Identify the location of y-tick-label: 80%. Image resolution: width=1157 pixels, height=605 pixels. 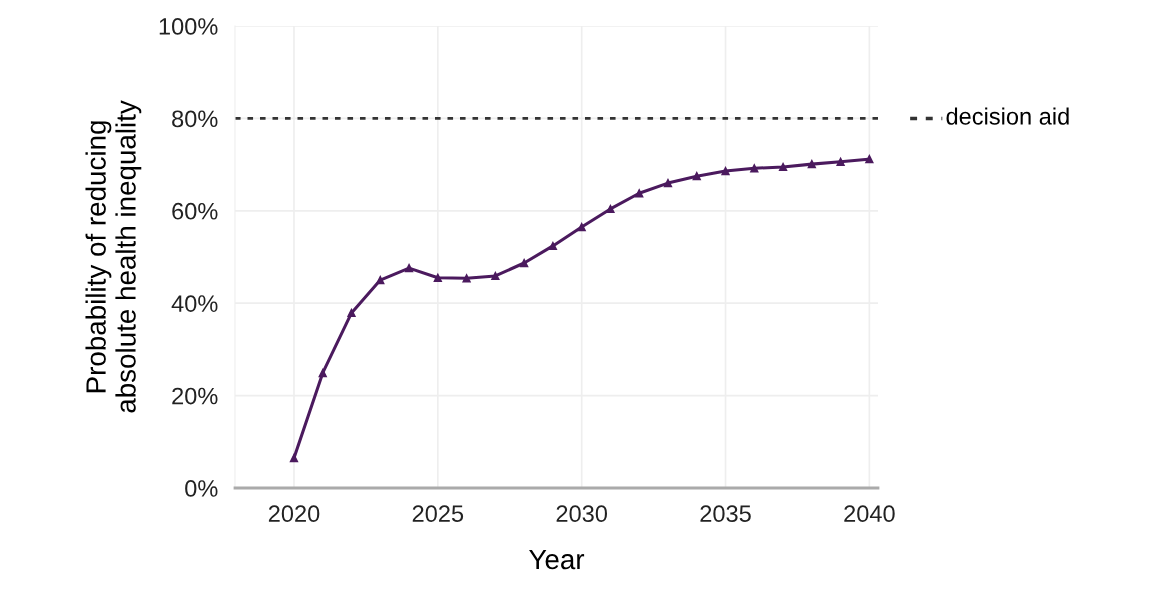
(195, 119).